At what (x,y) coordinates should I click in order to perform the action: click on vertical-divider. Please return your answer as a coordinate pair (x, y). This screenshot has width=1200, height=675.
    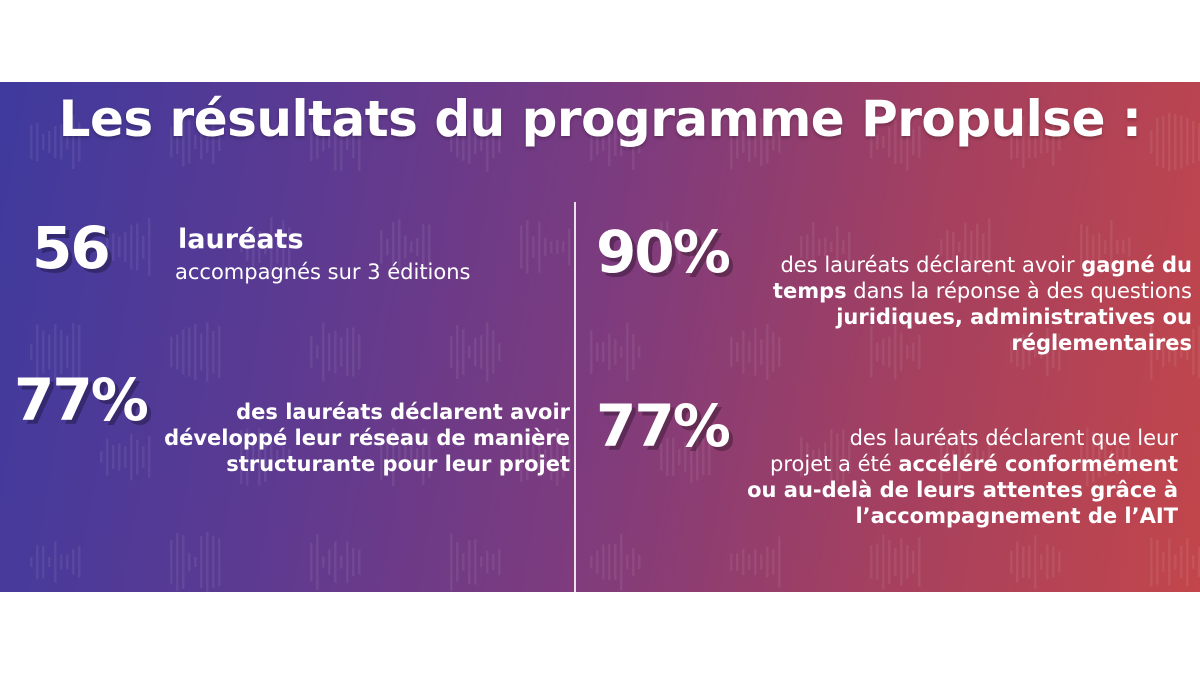
    Looking at the image, I should click on (575, 397).